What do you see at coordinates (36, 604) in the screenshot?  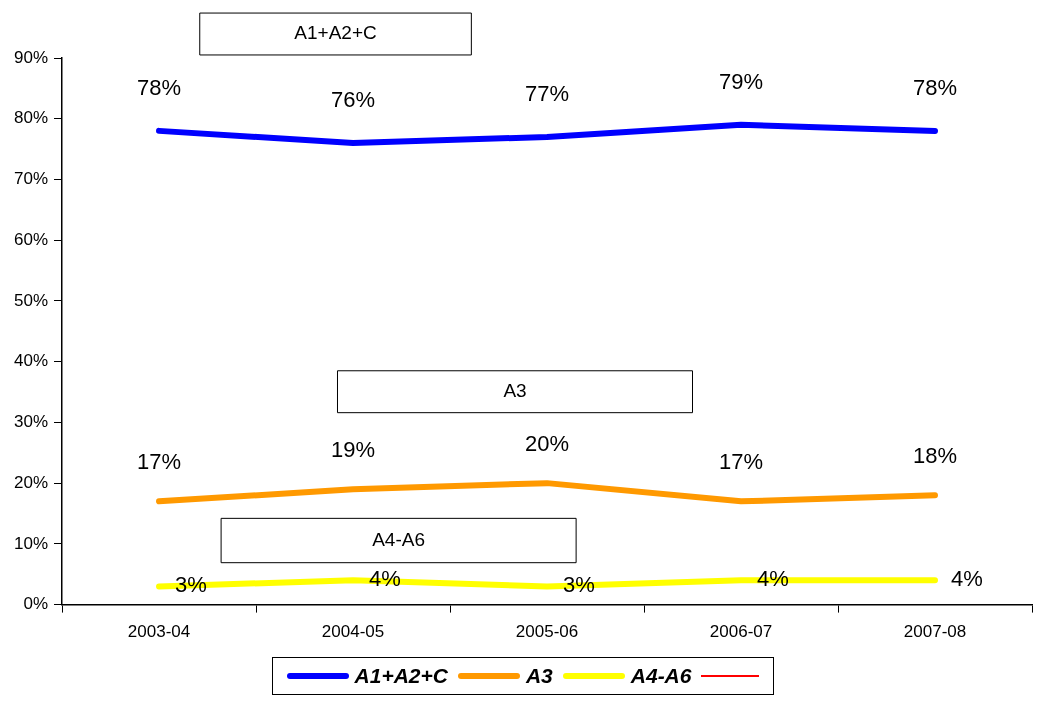 I see `y-tick-label: 0%` at bounding box center [36, 604].